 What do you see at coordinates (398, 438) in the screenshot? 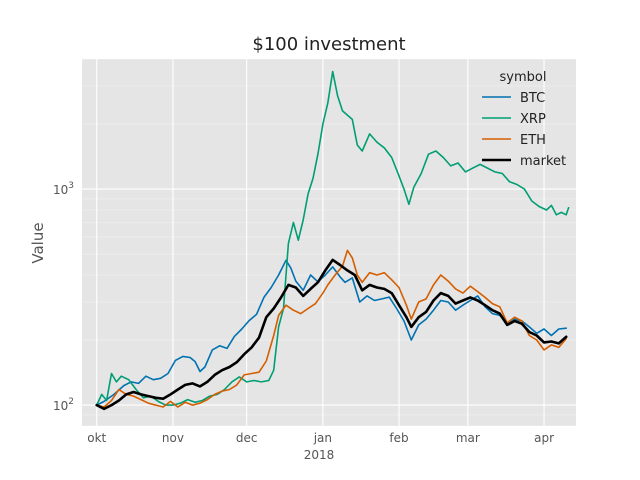
I see `x-tick-label: feb` at bounding box center [398, 438].